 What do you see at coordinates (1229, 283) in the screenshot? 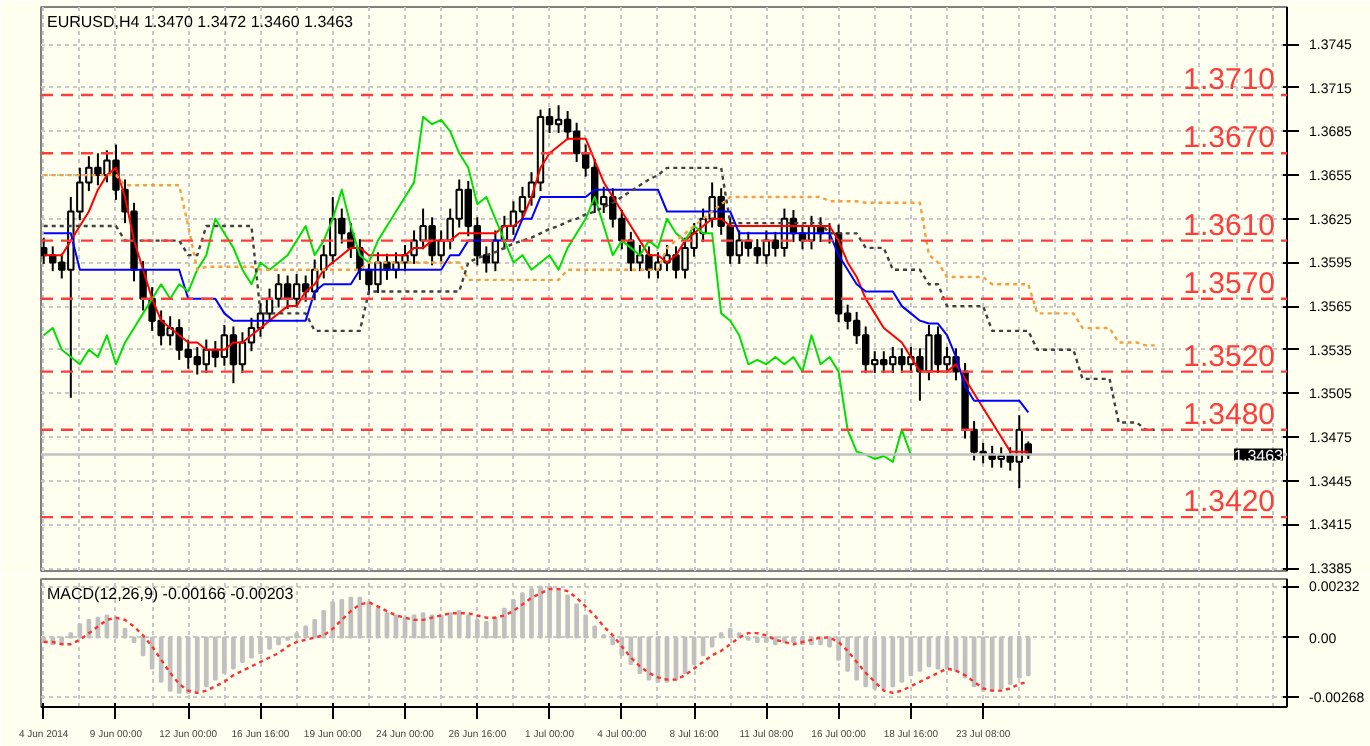
I see `ref-line-label: 1.3570` at bounding box center [1229, 283].